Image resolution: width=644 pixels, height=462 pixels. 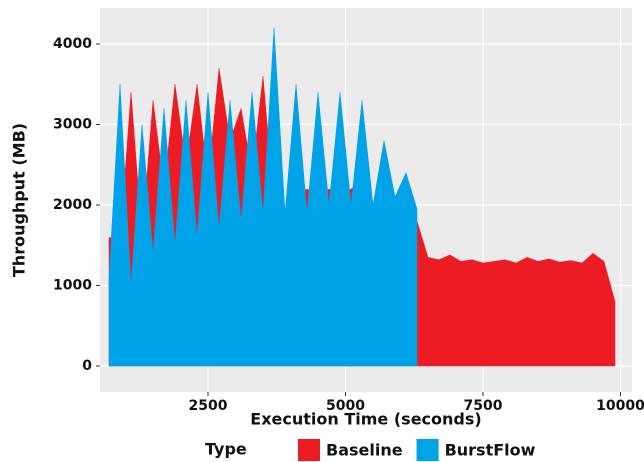 What do you see at coordinates (483, 406) in the screenshot?
I see `x-tick-label: 7500` at bounding box center [483, 406].